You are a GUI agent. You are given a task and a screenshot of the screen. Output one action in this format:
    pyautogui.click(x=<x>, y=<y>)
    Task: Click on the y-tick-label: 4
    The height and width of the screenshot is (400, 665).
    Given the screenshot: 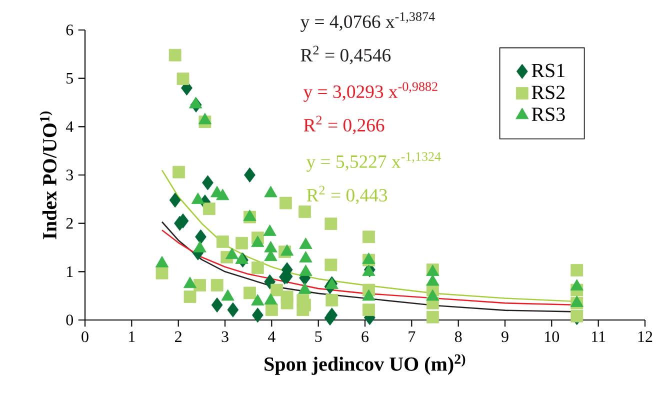 What is the action you would take?
    pyautogui.click(x=70, y=126)
    